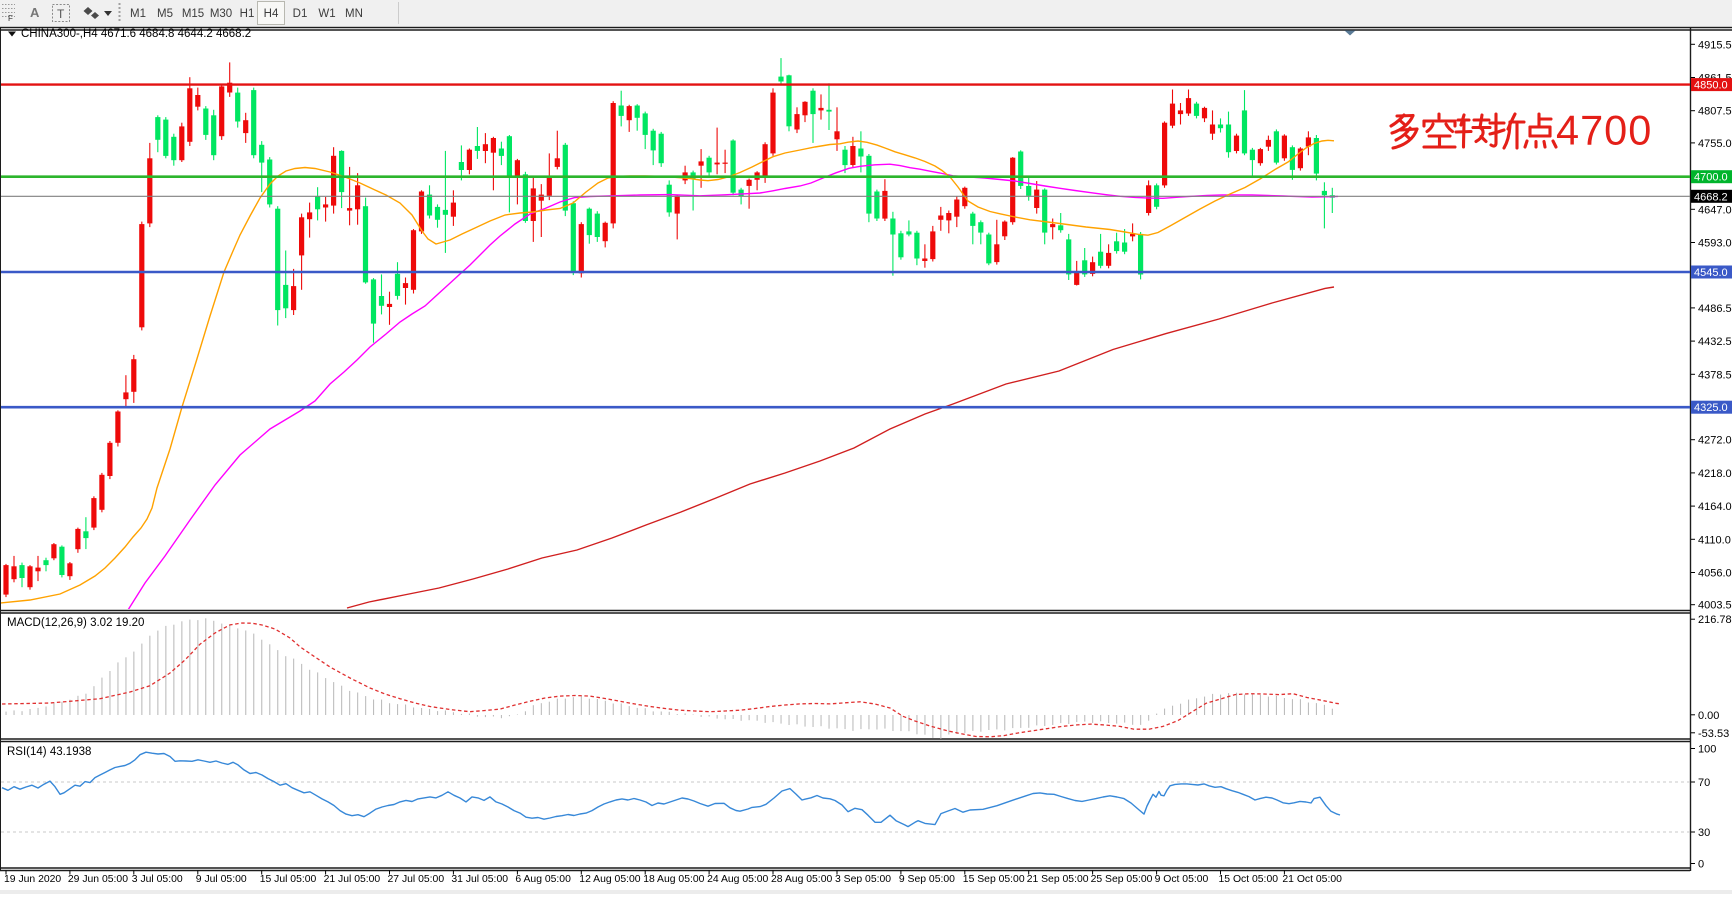 The width and height of the screenshot is (1732, 899). Describe the element at coordinates (1715, 441) in the screenshot. I see `svg-text: 4272.0` at that location.